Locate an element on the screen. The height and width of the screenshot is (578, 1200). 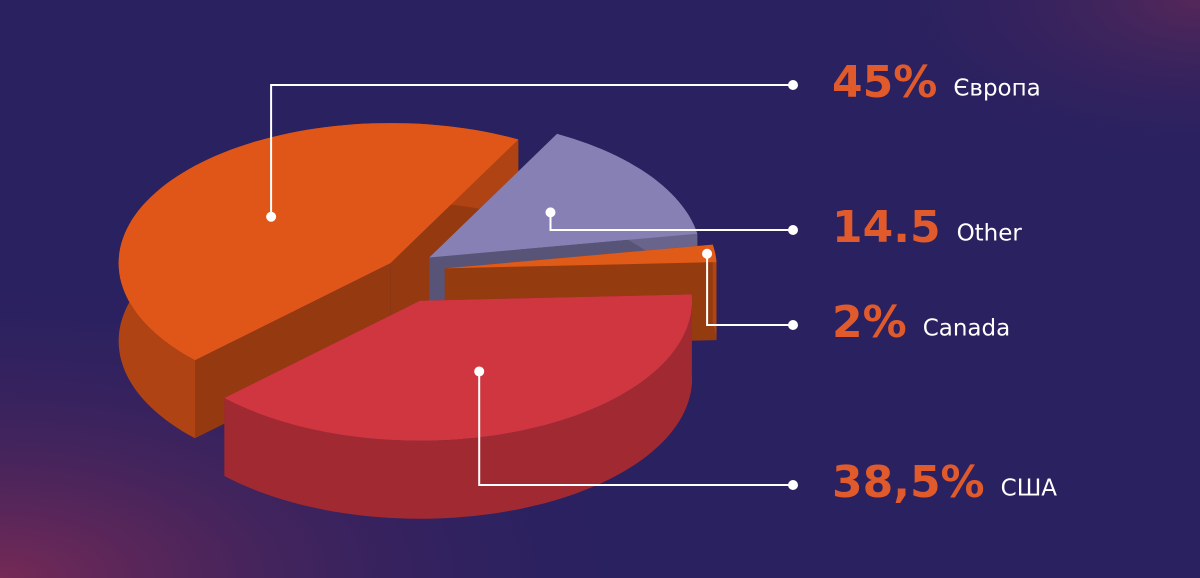
value-label: 14.5 is located at coordinates (886, 227).